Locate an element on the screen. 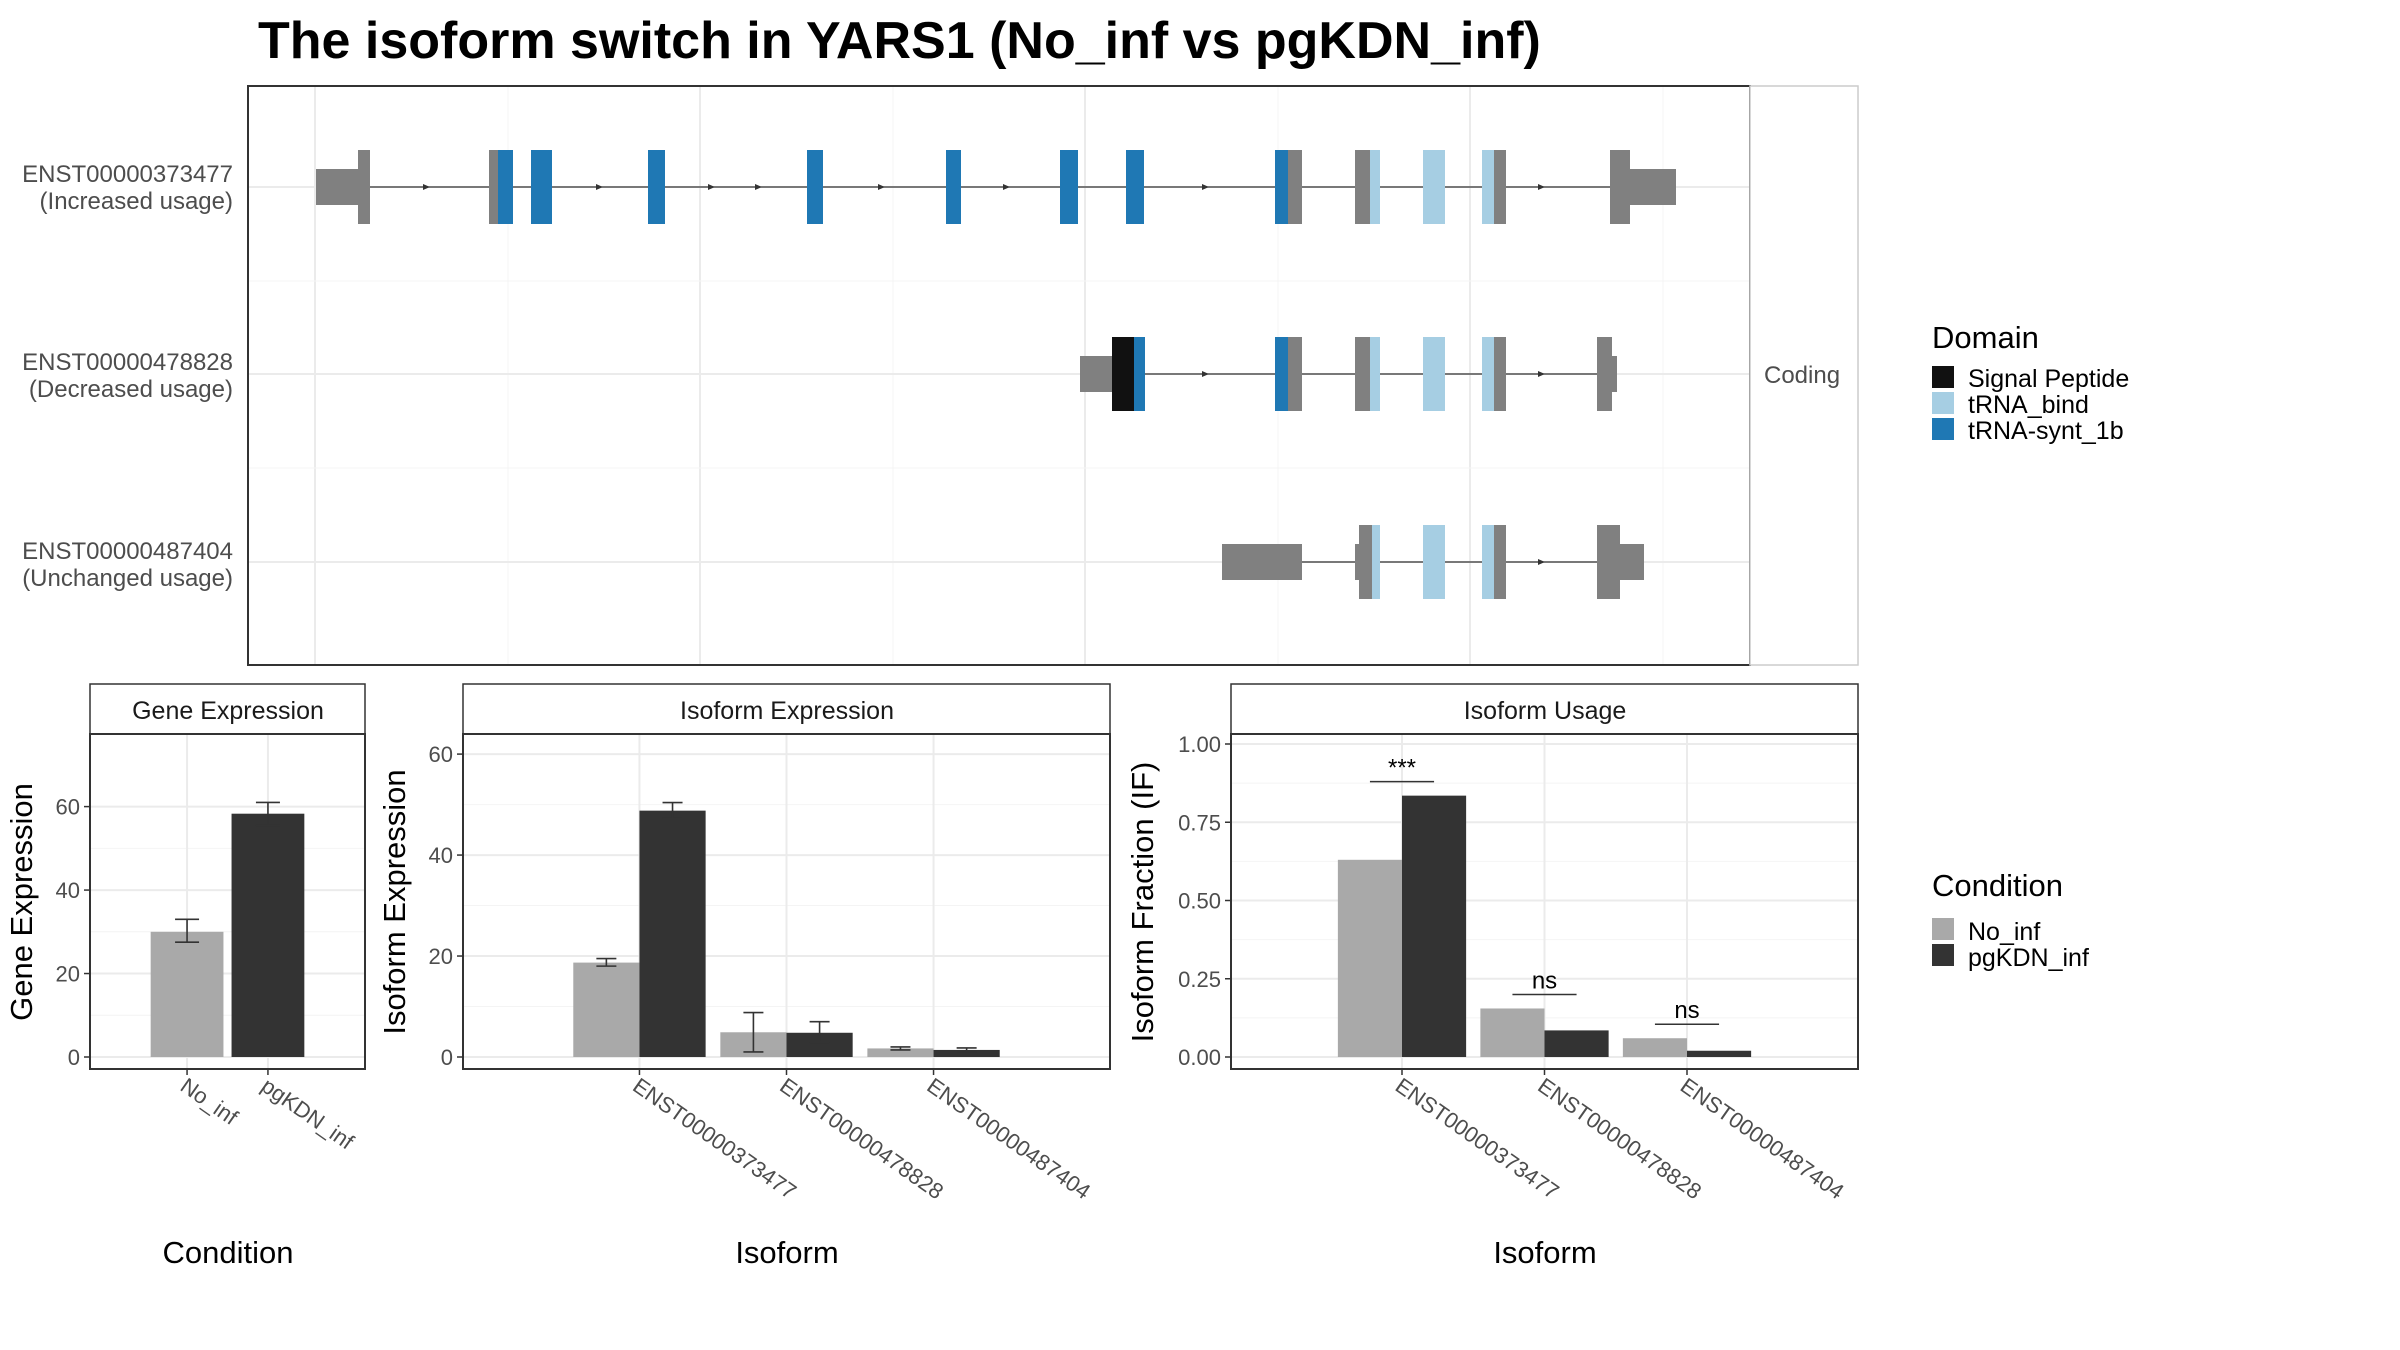 Image resolution: width=2400 pixels, height=1350 pixels. isoform-label-1-usage: (Increased usage) is located at coordinates (136, 201).